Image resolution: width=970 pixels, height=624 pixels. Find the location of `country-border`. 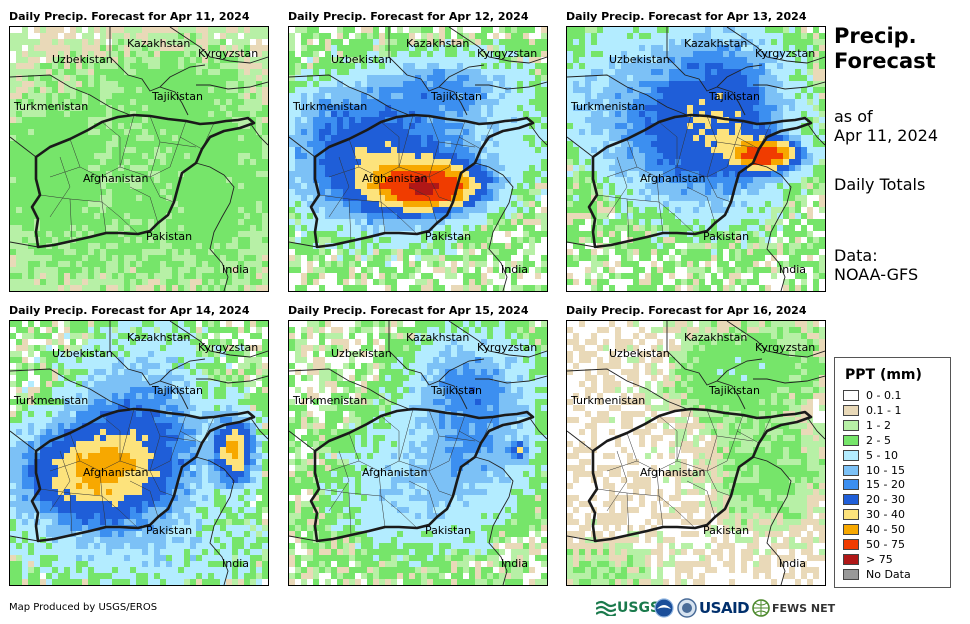

country-border is located at coordinates (174, 101).